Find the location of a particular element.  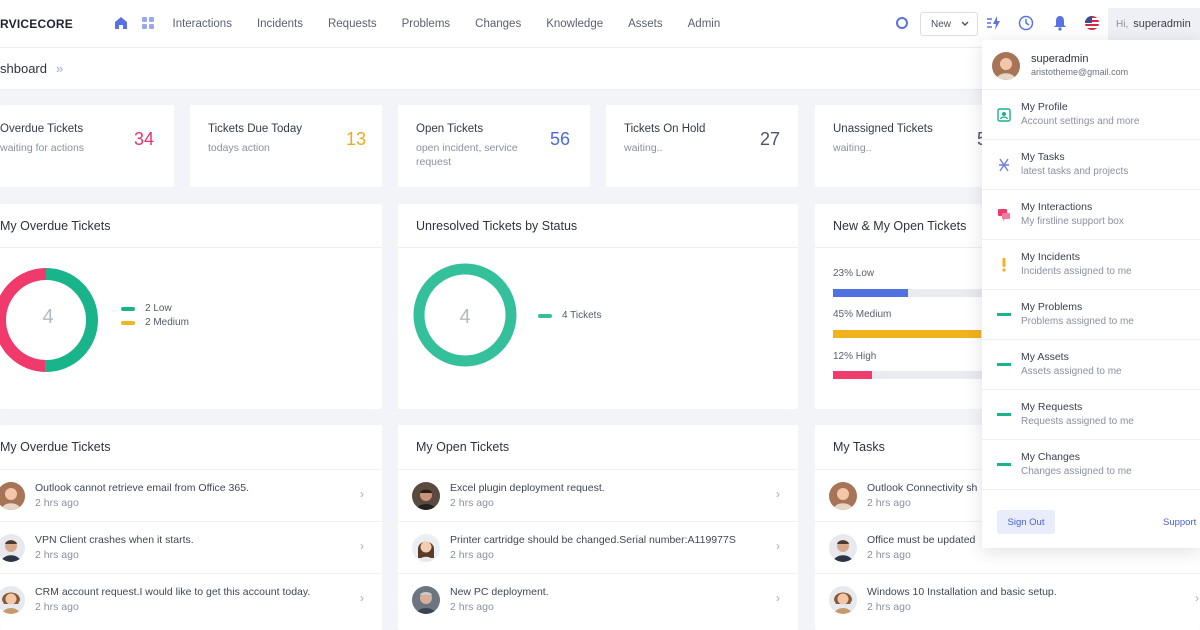

legend-item: 2 Low is located at coordinates (146, 308).